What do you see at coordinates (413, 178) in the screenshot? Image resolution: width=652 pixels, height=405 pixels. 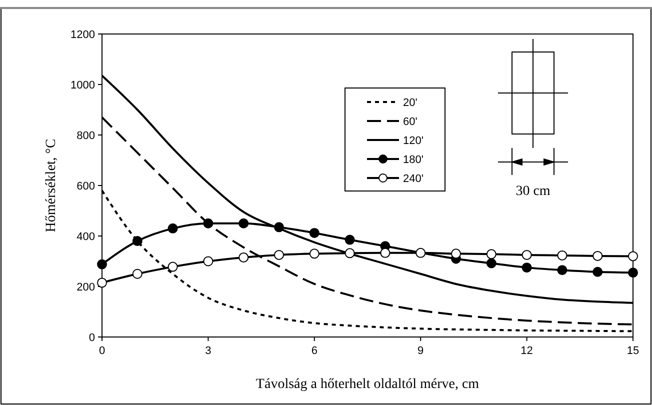 I see `legend-label: 240'` at bounding box center [413, 178].